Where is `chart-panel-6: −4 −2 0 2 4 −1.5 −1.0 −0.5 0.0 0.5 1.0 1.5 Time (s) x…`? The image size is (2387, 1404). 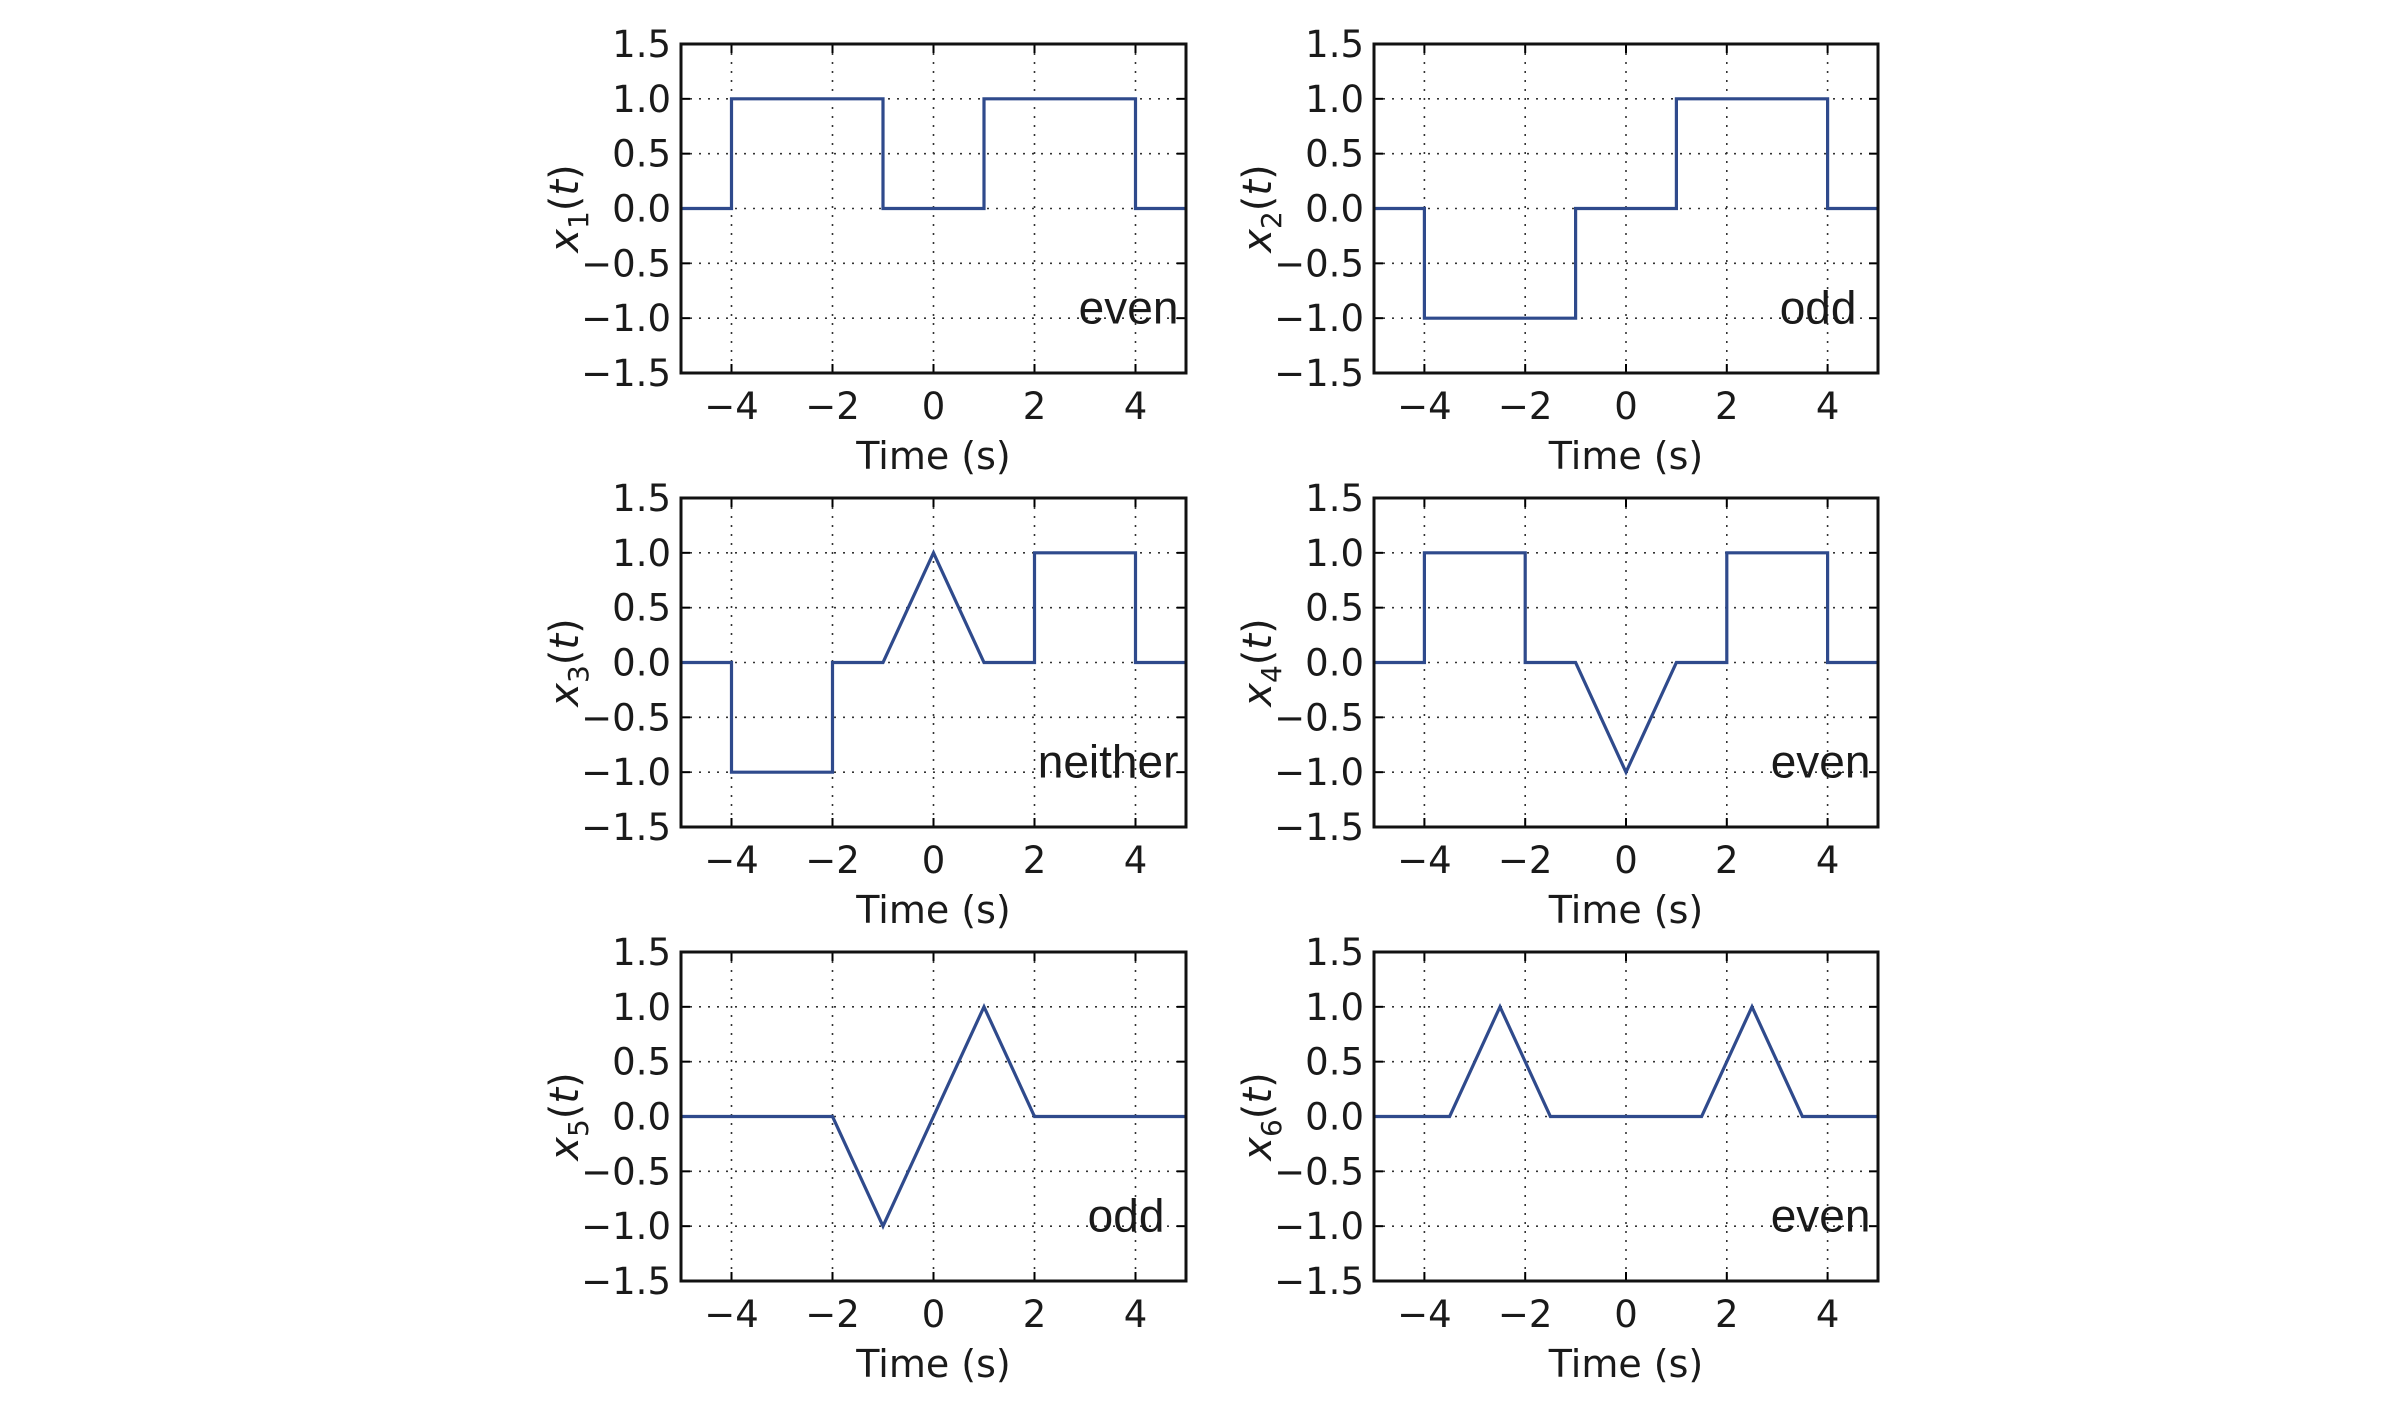
chart-panel-6: −4 −2 0 2 4 −1.5 −1.0 −0.5 0.0 0.5 1.0 1.5 Time (s) x… is located at coordinates (1557, 1158).